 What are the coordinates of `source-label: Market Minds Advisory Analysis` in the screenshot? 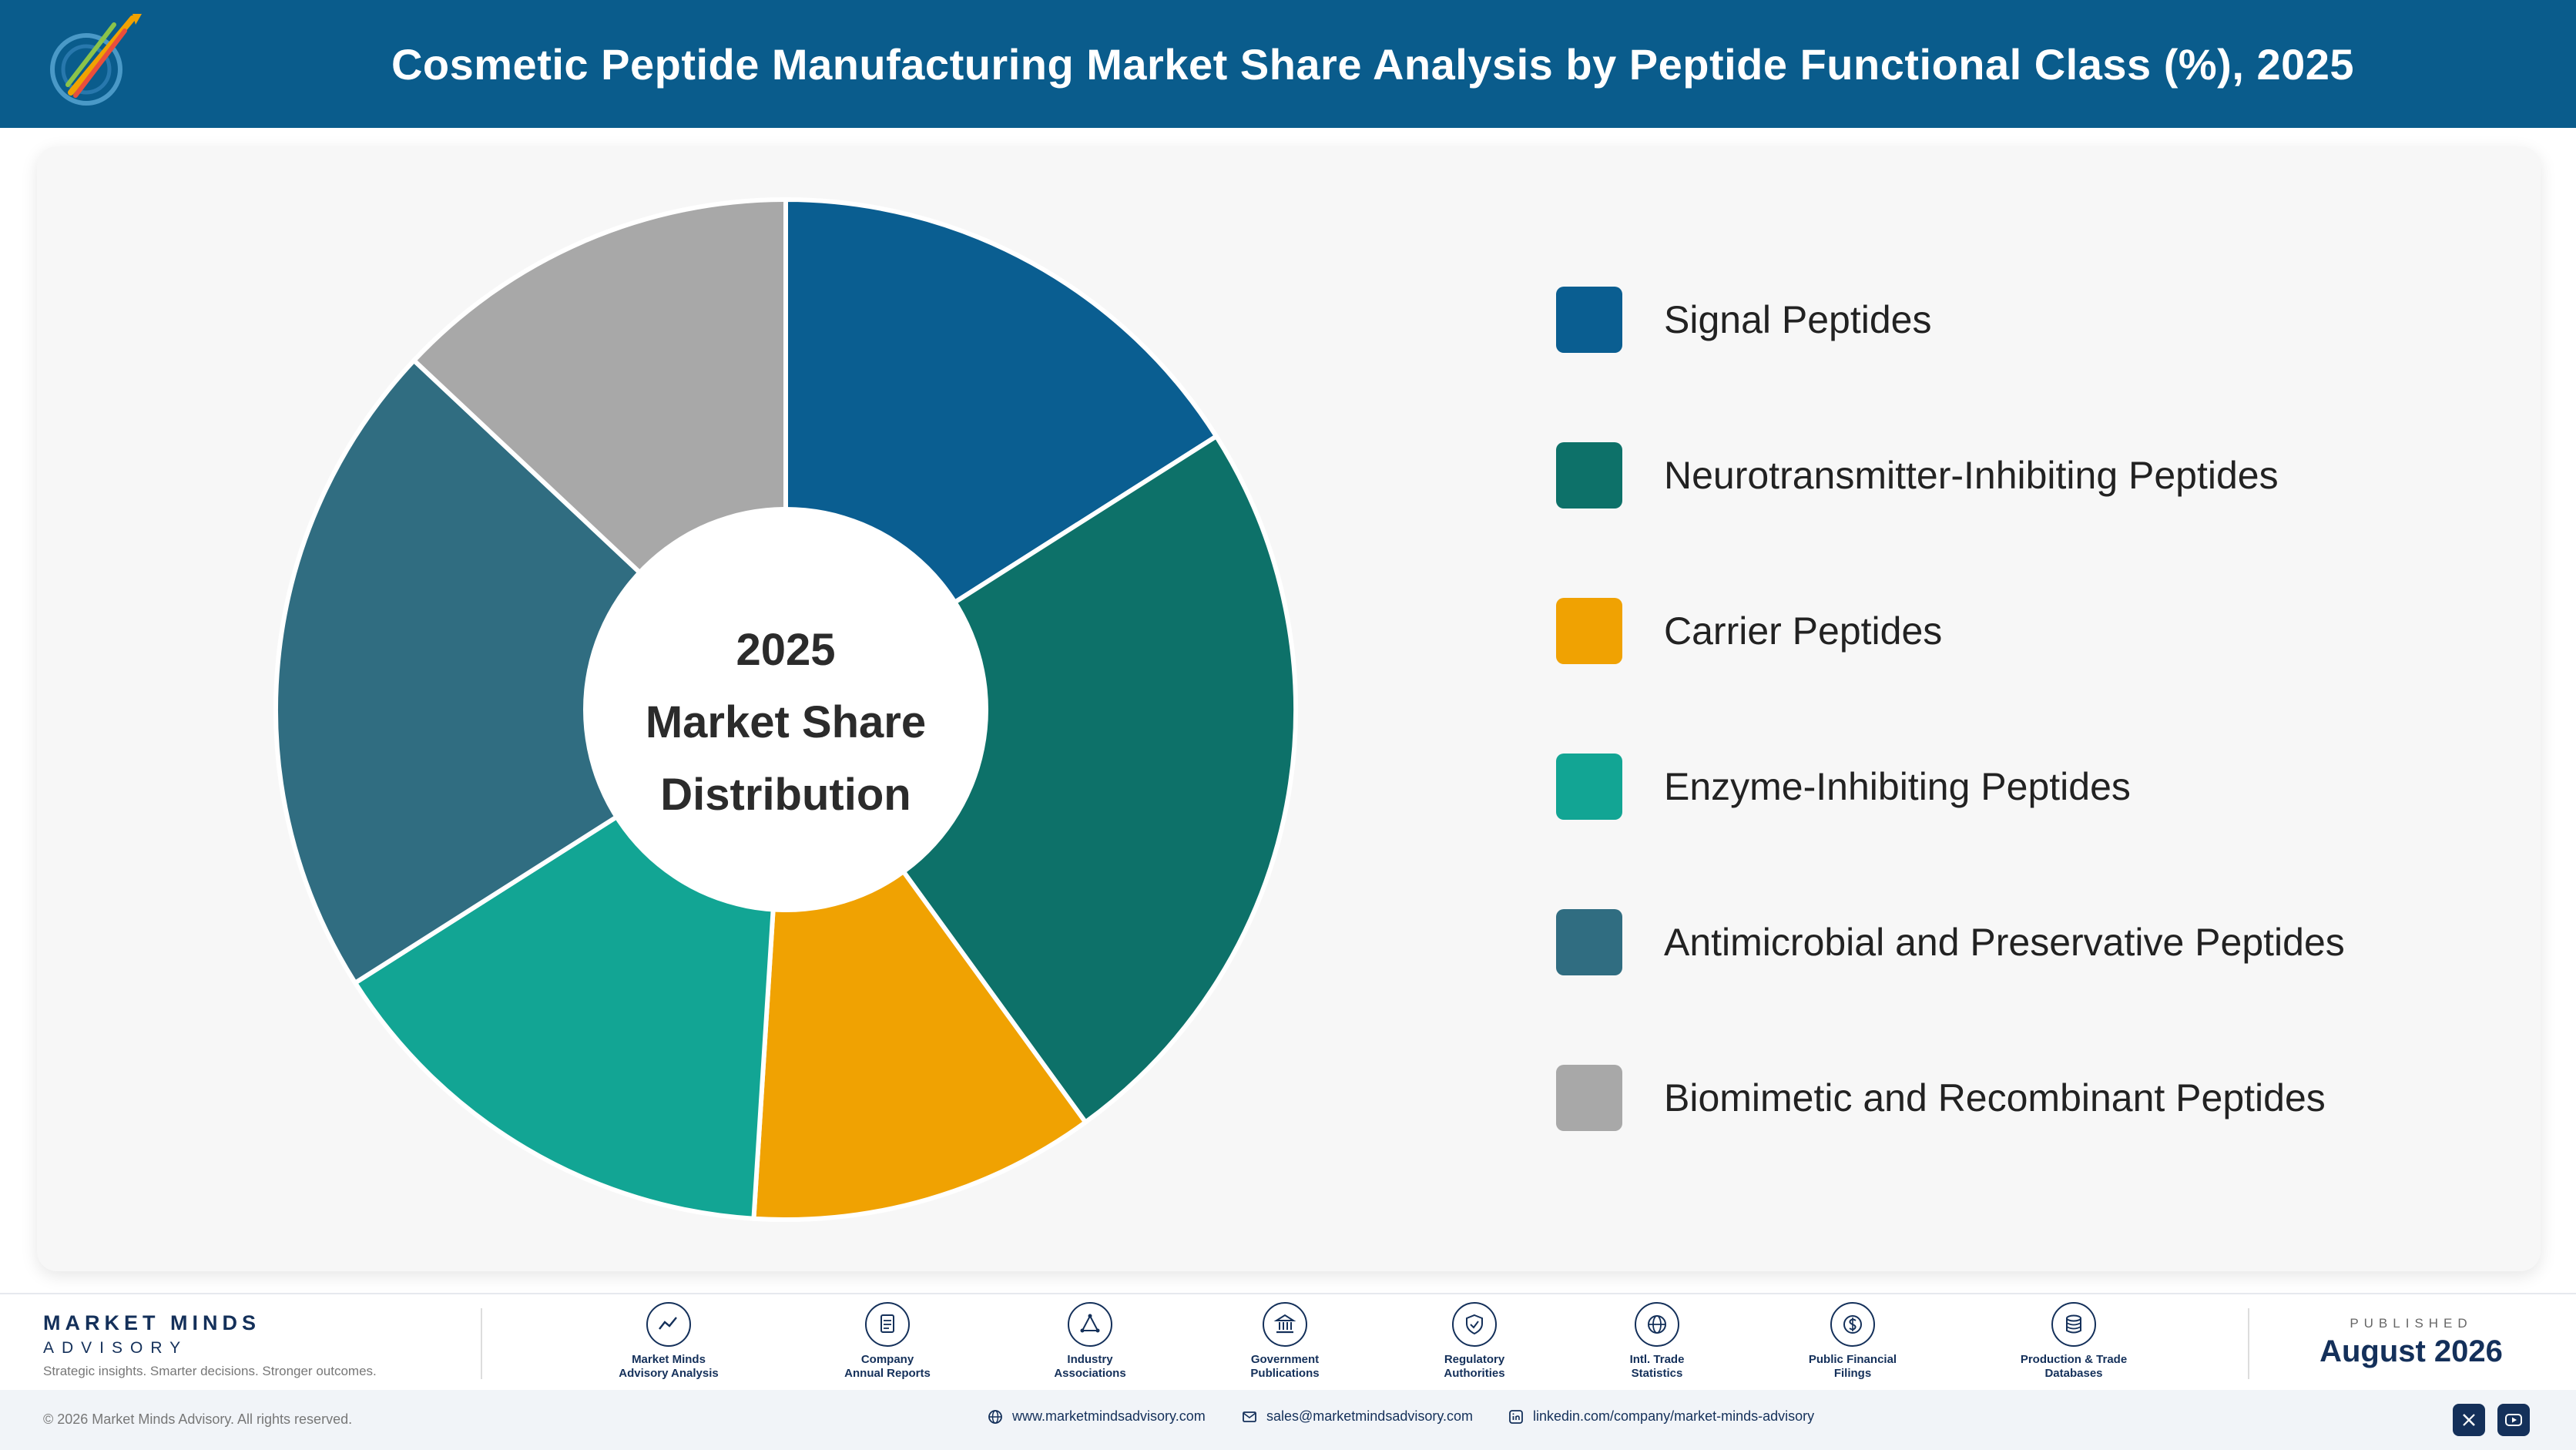 It's located at (669, 1366).